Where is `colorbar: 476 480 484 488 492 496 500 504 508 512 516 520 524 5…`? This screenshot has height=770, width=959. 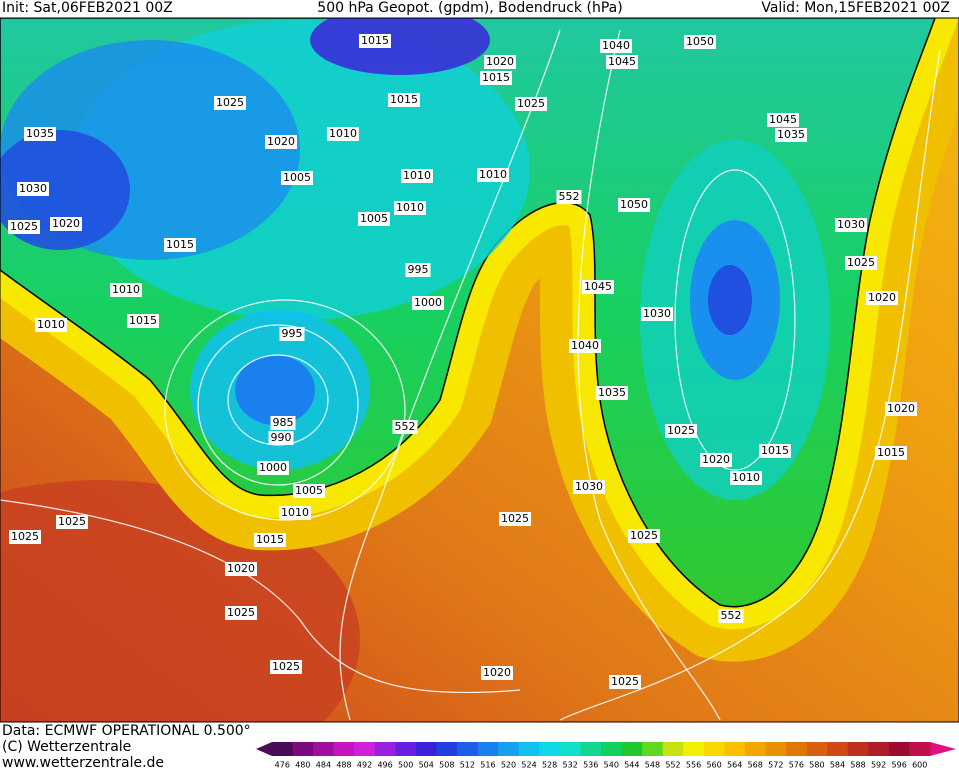 colorbar: 476 480 484 488 492 496 500 504 508 512 516 520 524 5… is located at coordinates (606, 756).